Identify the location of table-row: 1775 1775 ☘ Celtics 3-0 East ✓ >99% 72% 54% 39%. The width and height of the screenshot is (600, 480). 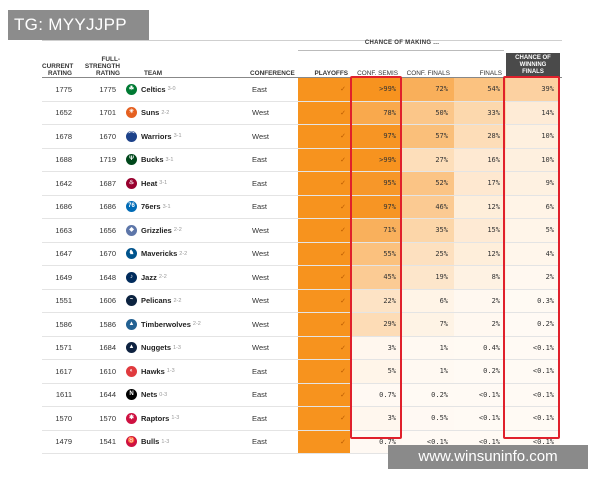
(301, 90).